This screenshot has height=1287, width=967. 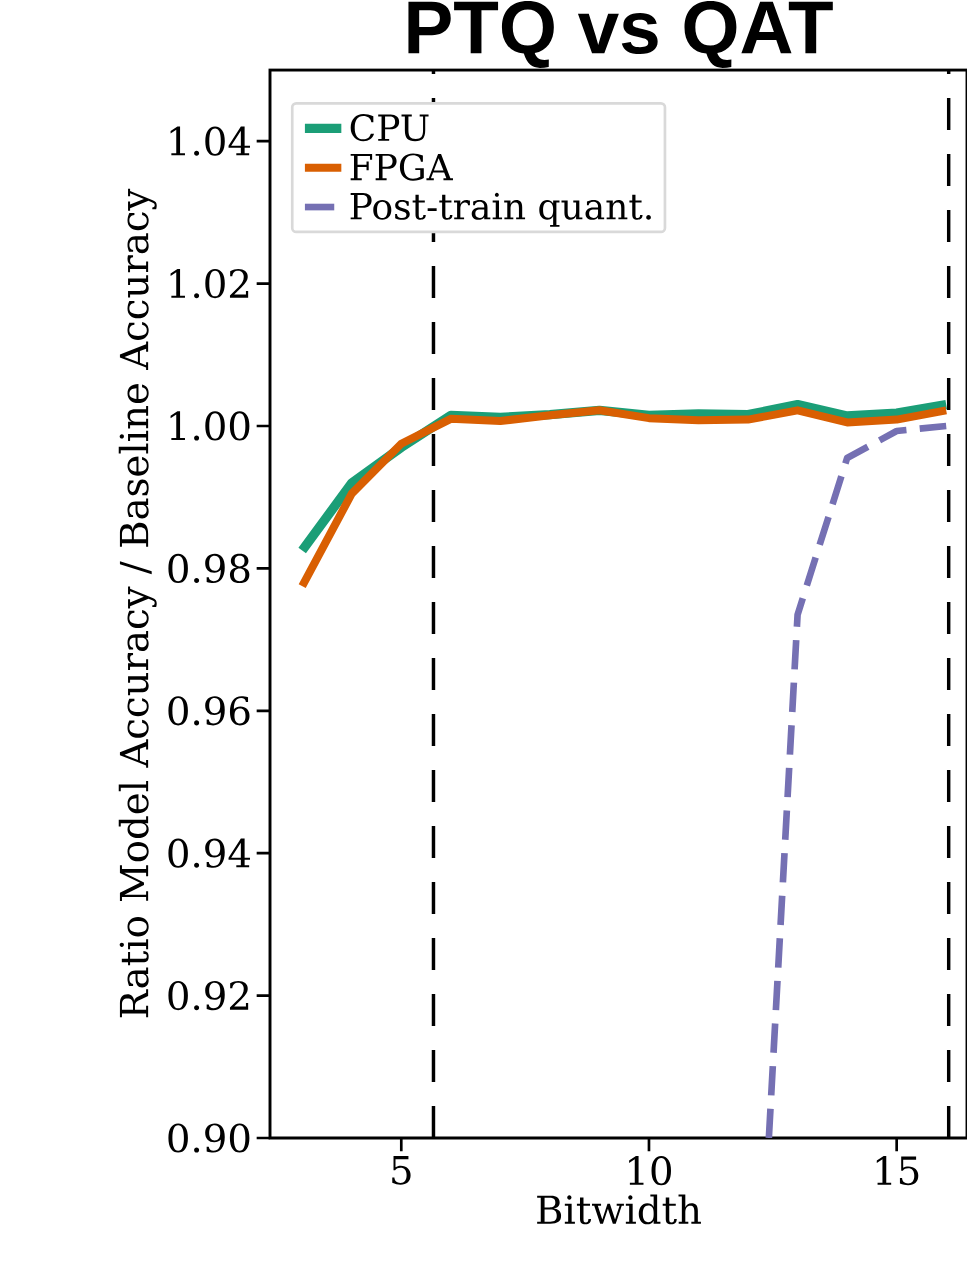 What do you see at coordinates (620, 34) in the screenshot?
I see `chart-title: PTQ vs QAT` at bounding box center [620, 34].